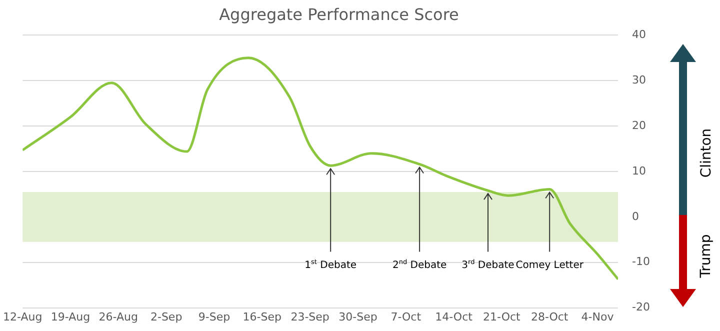  I want to click on y-tick-label: 0, so click(636, 216).